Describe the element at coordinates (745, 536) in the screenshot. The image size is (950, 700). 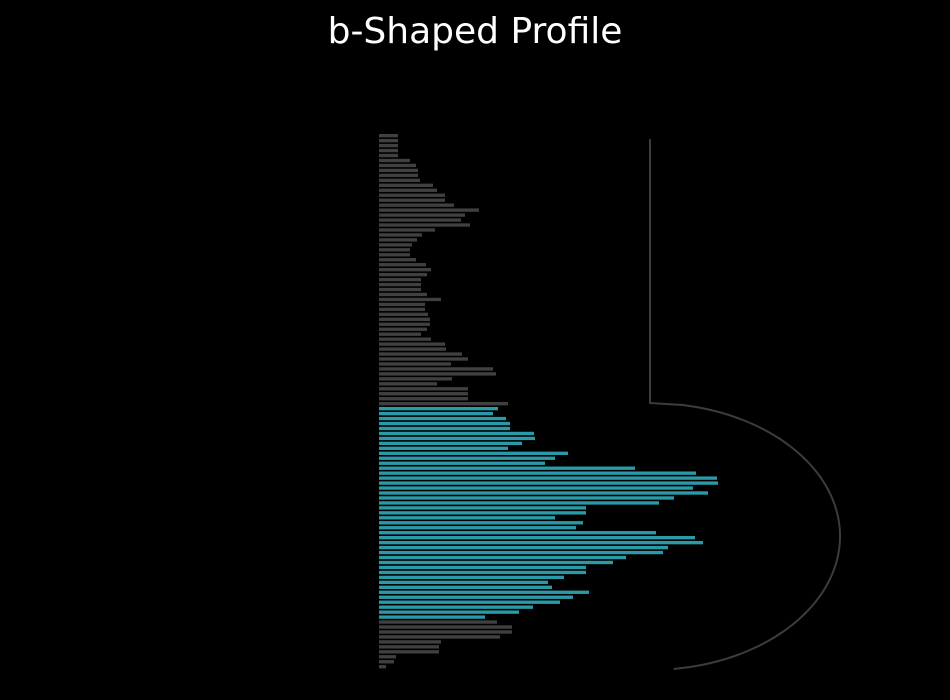
I see `lower-guide-curve` at that location.